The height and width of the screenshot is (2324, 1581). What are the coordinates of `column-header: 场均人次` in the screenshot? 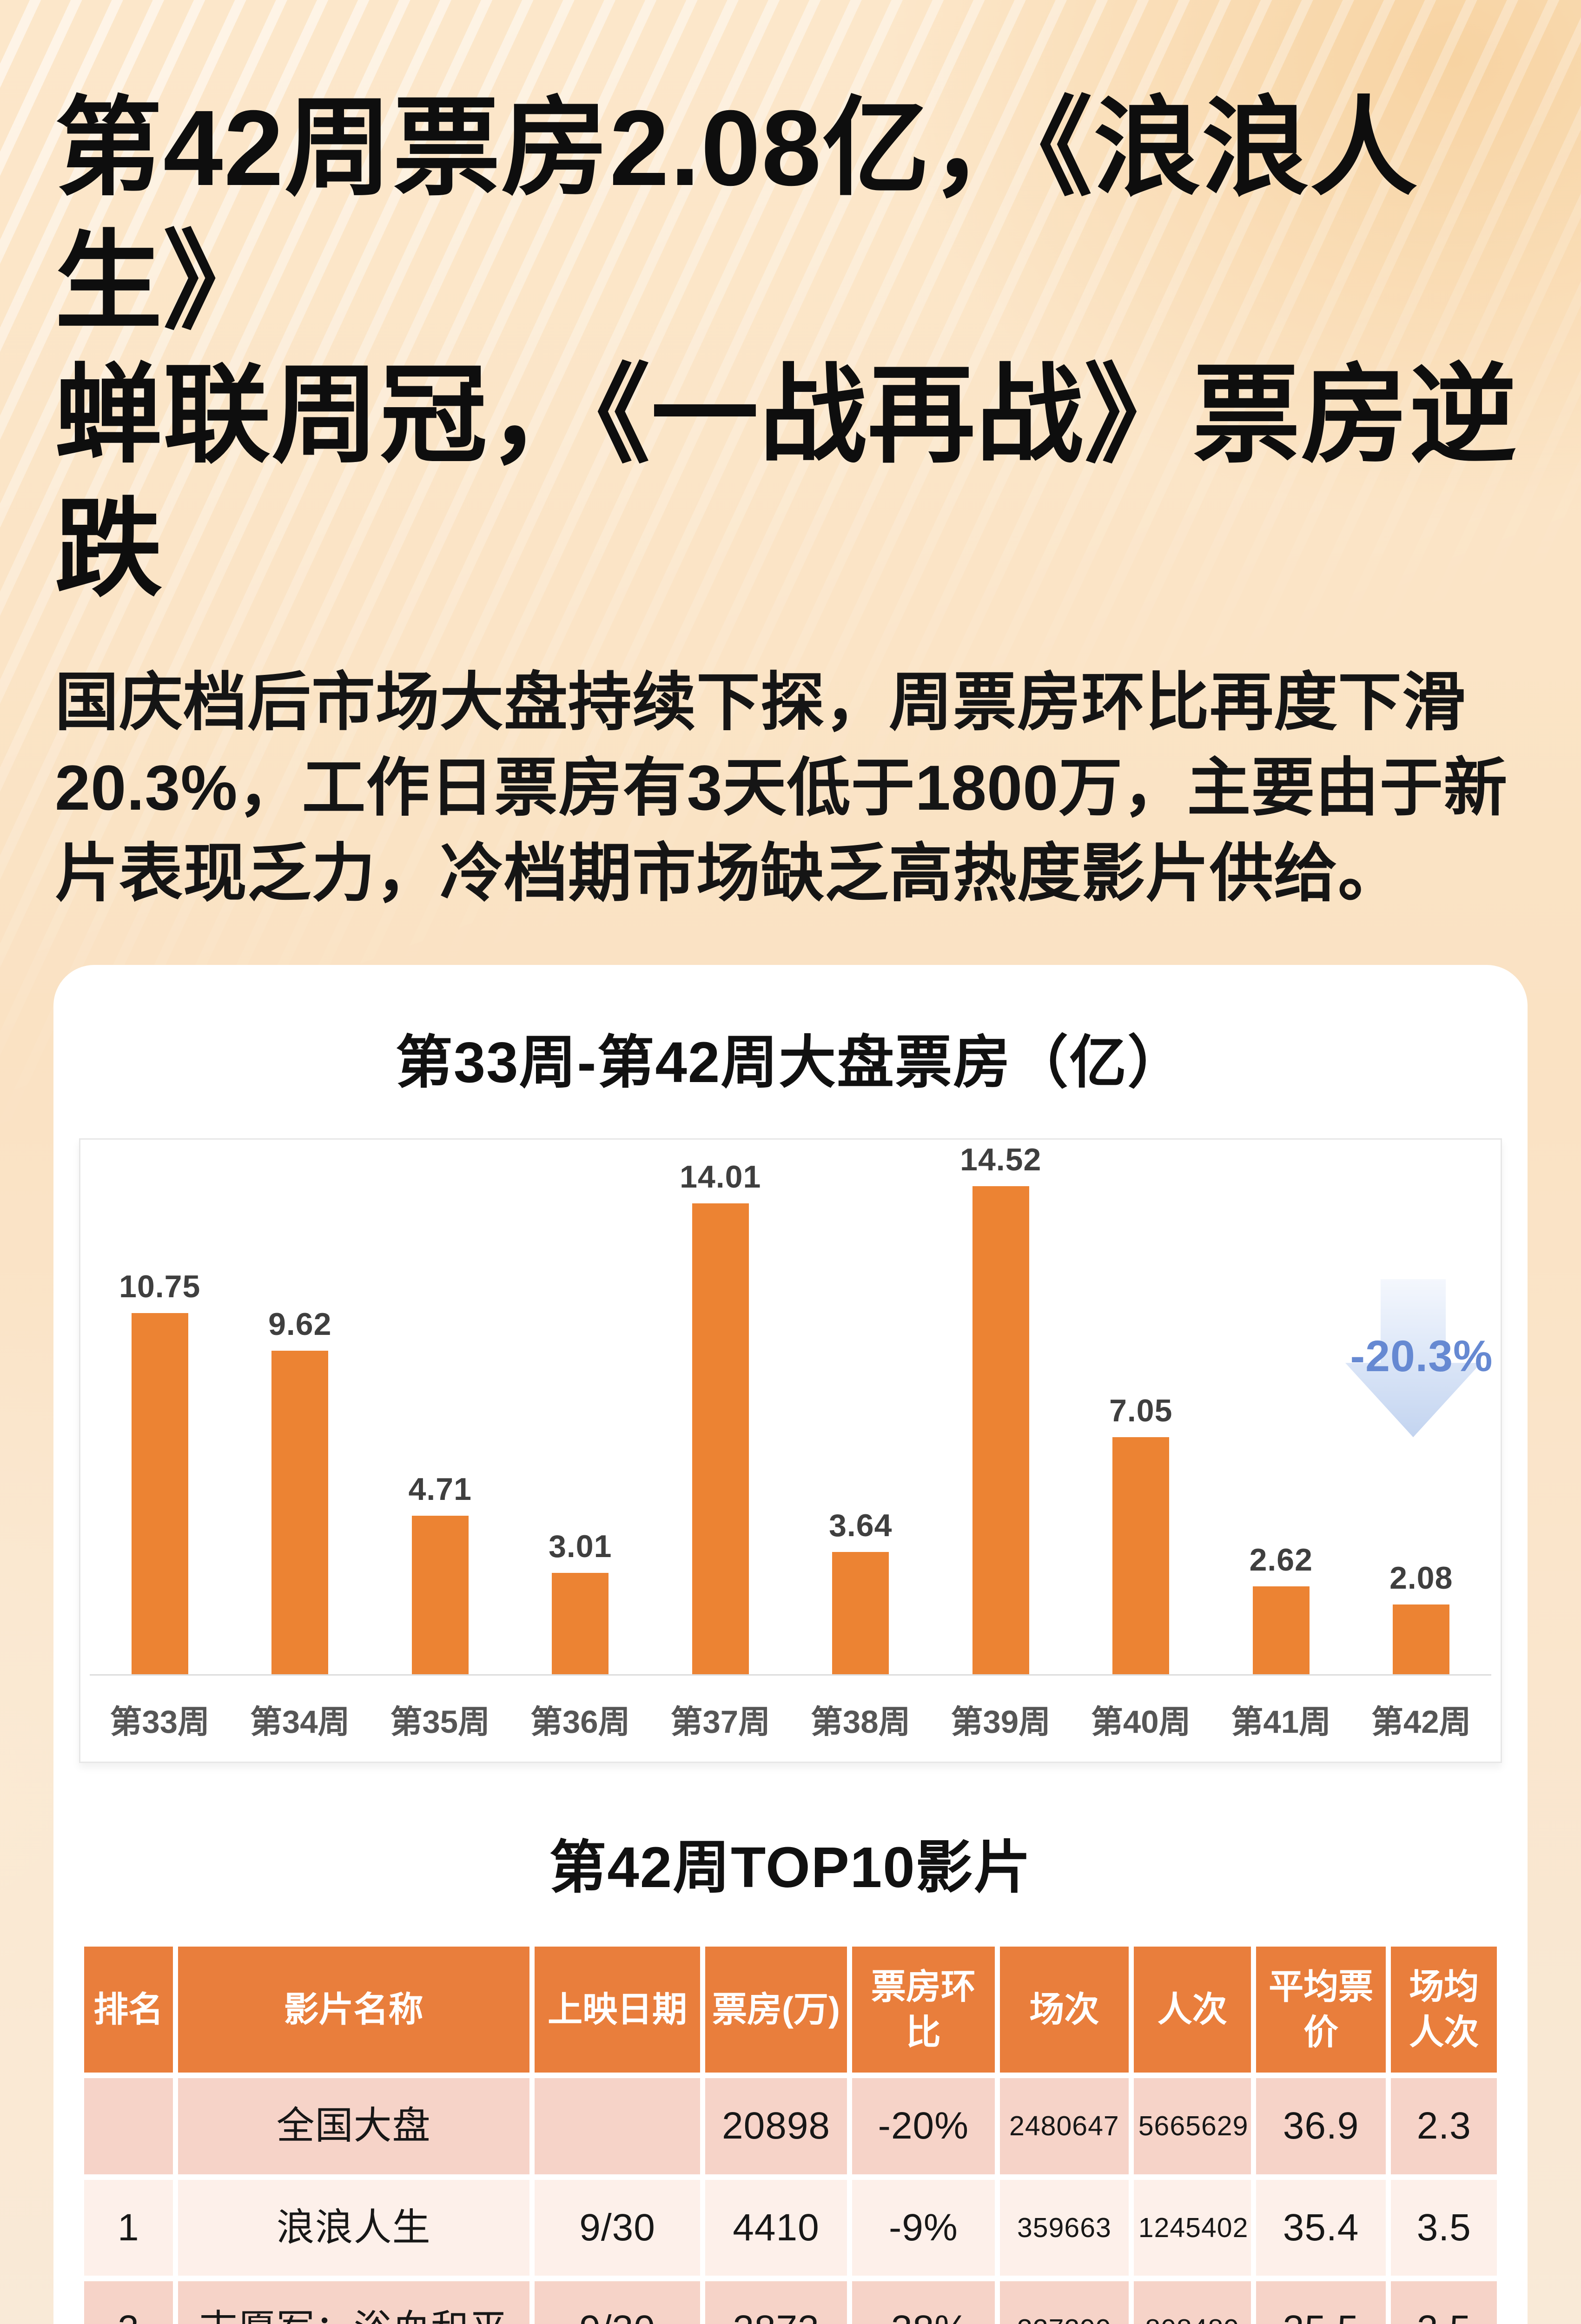 It's located at (1444, 2010).